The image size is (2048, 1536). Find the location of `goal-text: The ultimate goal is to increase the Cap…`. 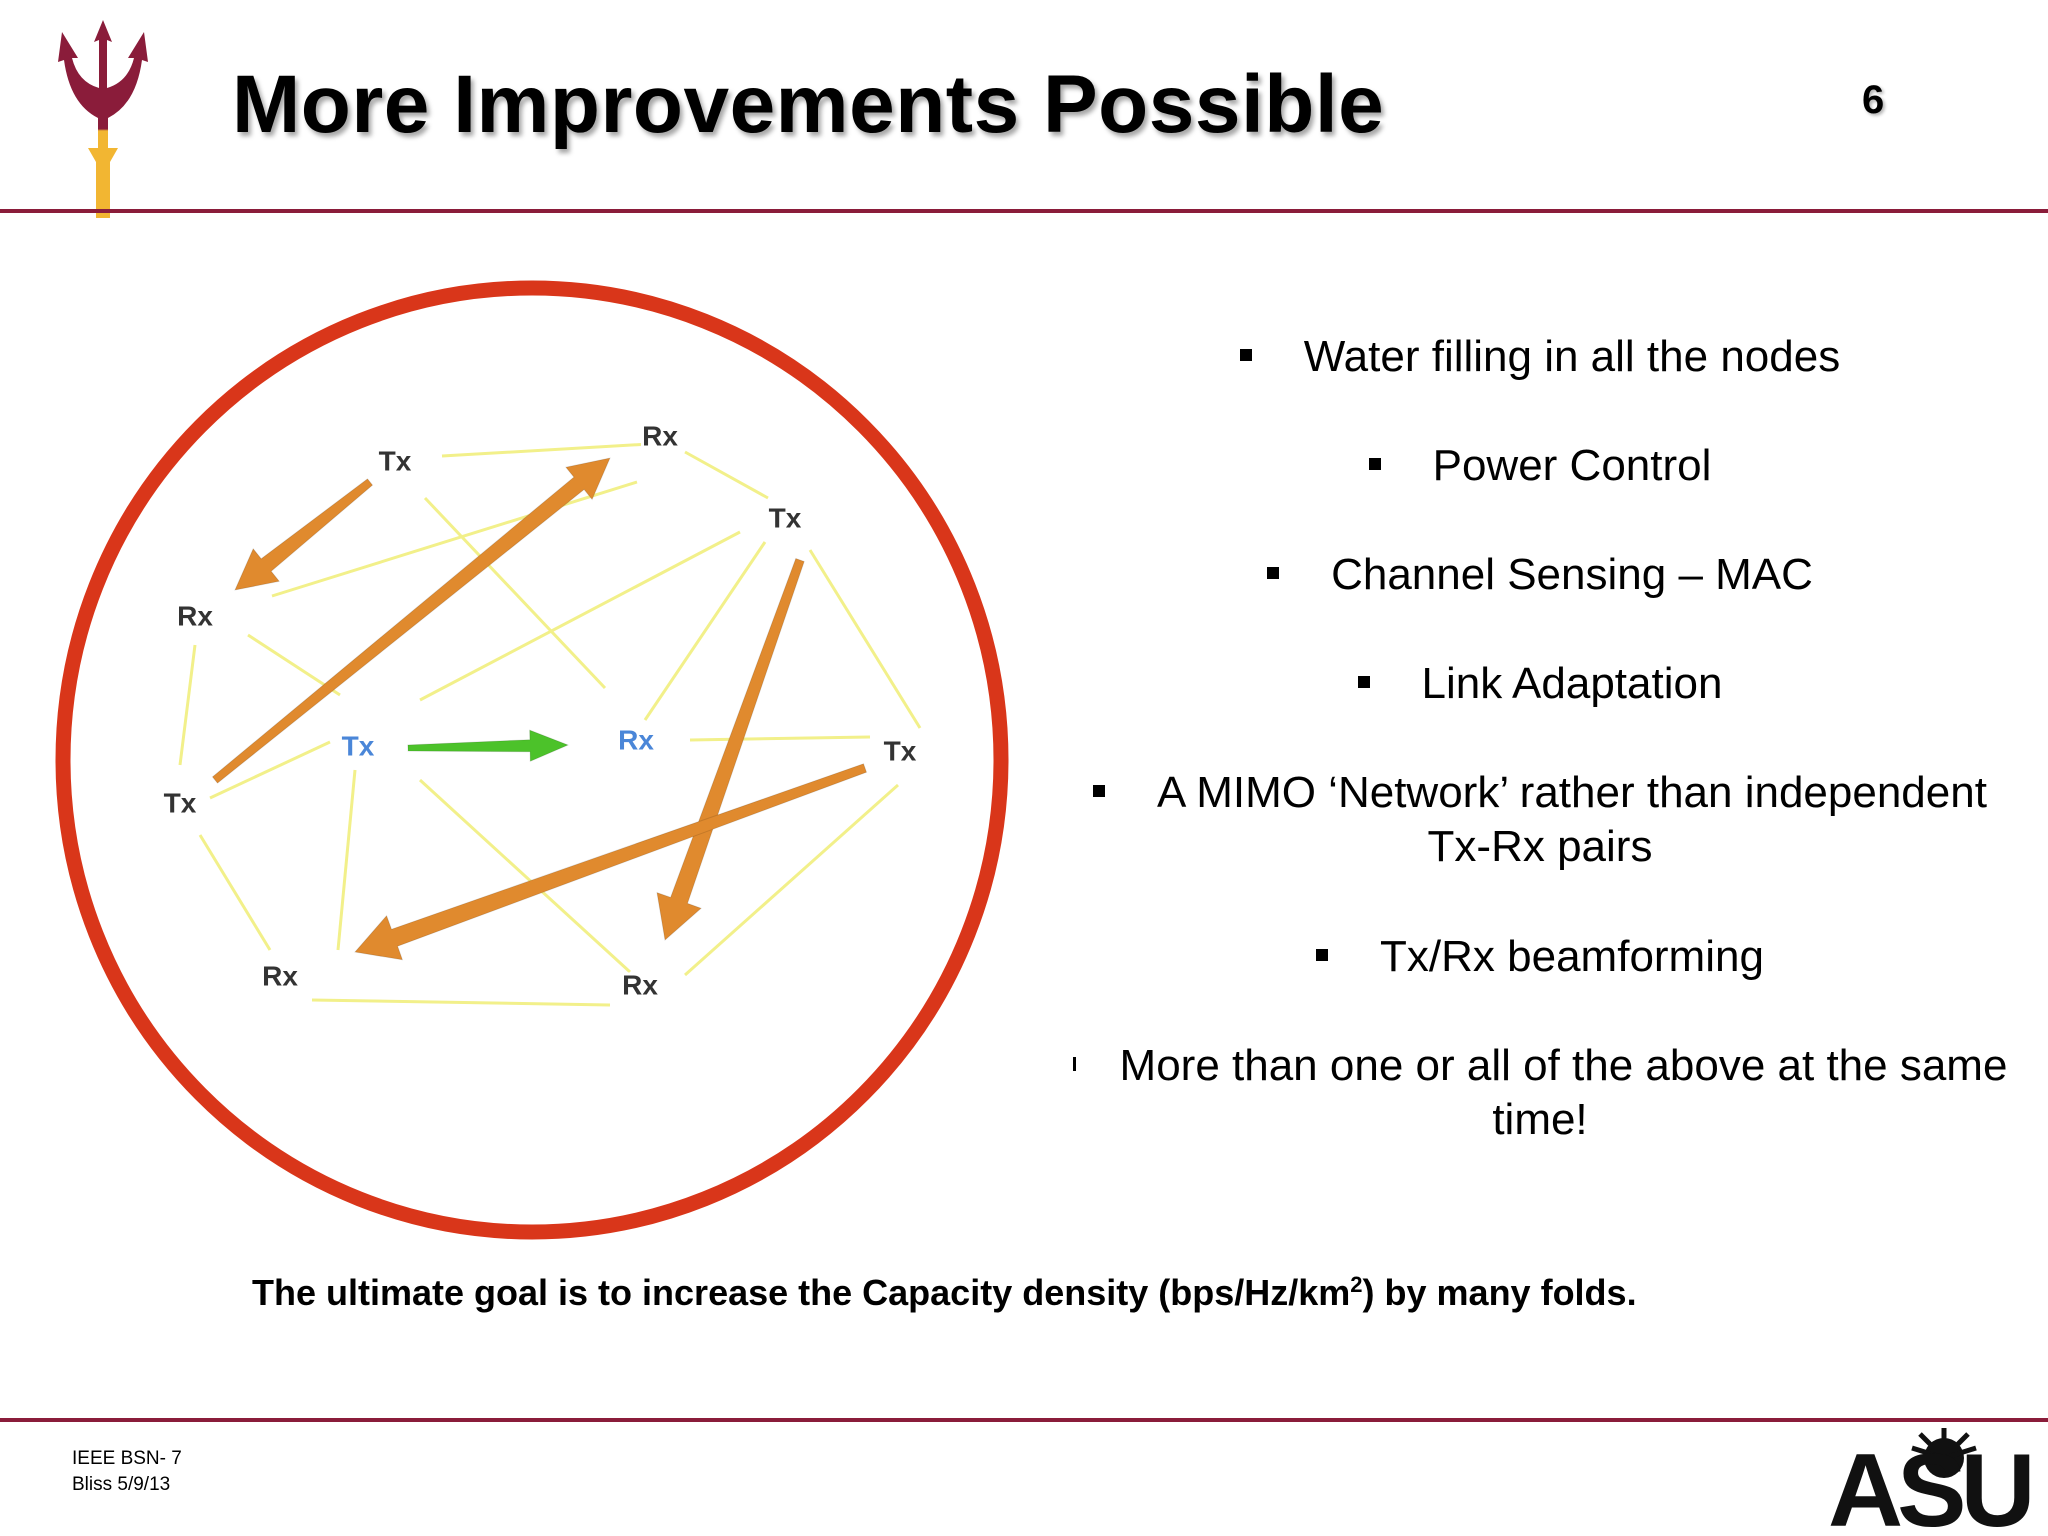

goal-text: The ultimate goal is to increase the Cap… is located at coordinates (801, 1292).